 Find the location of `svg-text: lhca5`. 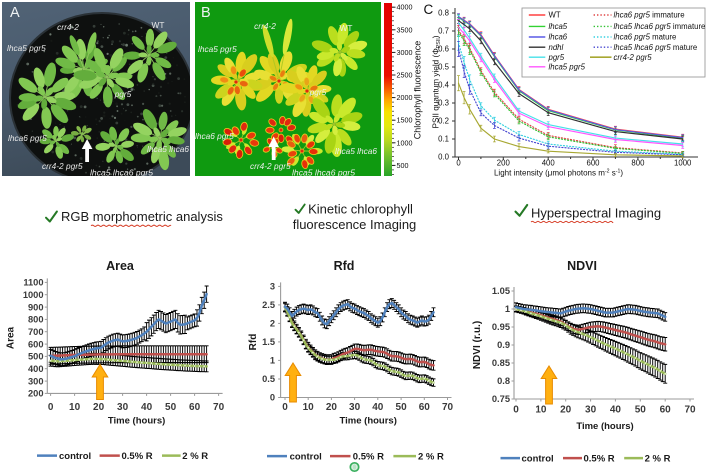

svg-text: lhca5 is located at coordinates (558, 26).